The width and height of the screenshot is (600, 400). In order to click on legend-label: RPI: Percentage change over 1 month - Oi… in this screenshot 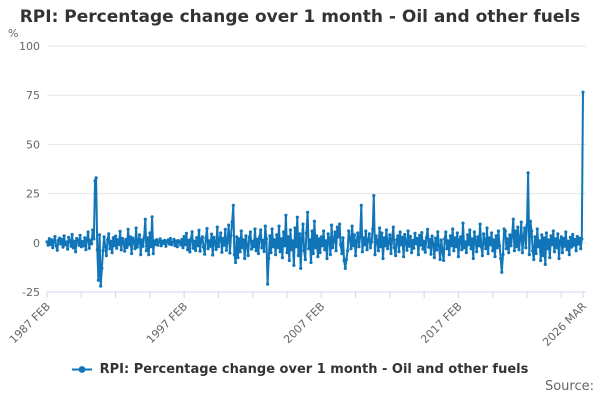, I will do `click(314, 369)`.